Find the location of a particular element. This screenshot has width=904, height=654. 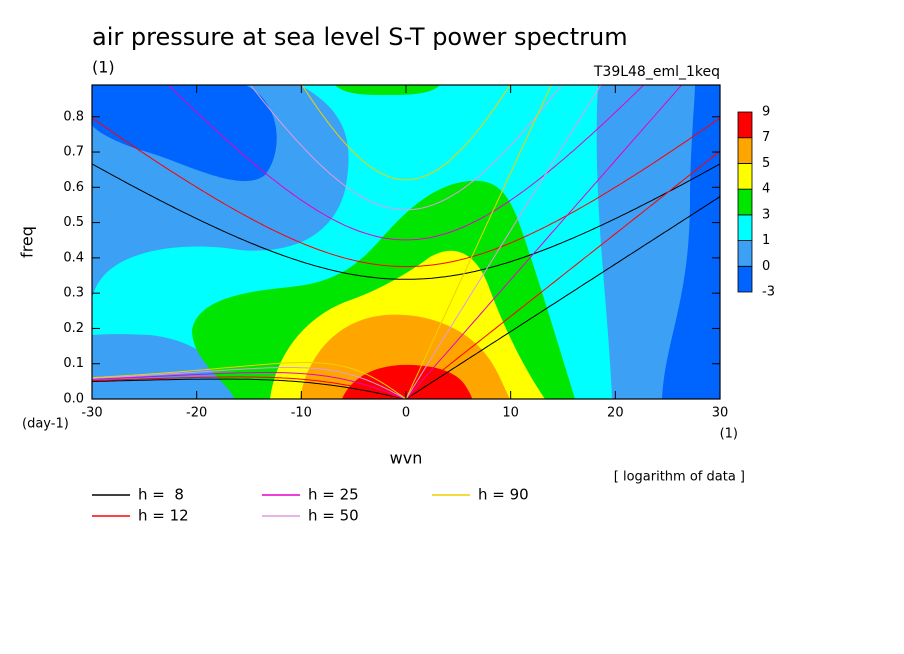

y-tick-label: 0.5 is located at coordinates (73, 222).